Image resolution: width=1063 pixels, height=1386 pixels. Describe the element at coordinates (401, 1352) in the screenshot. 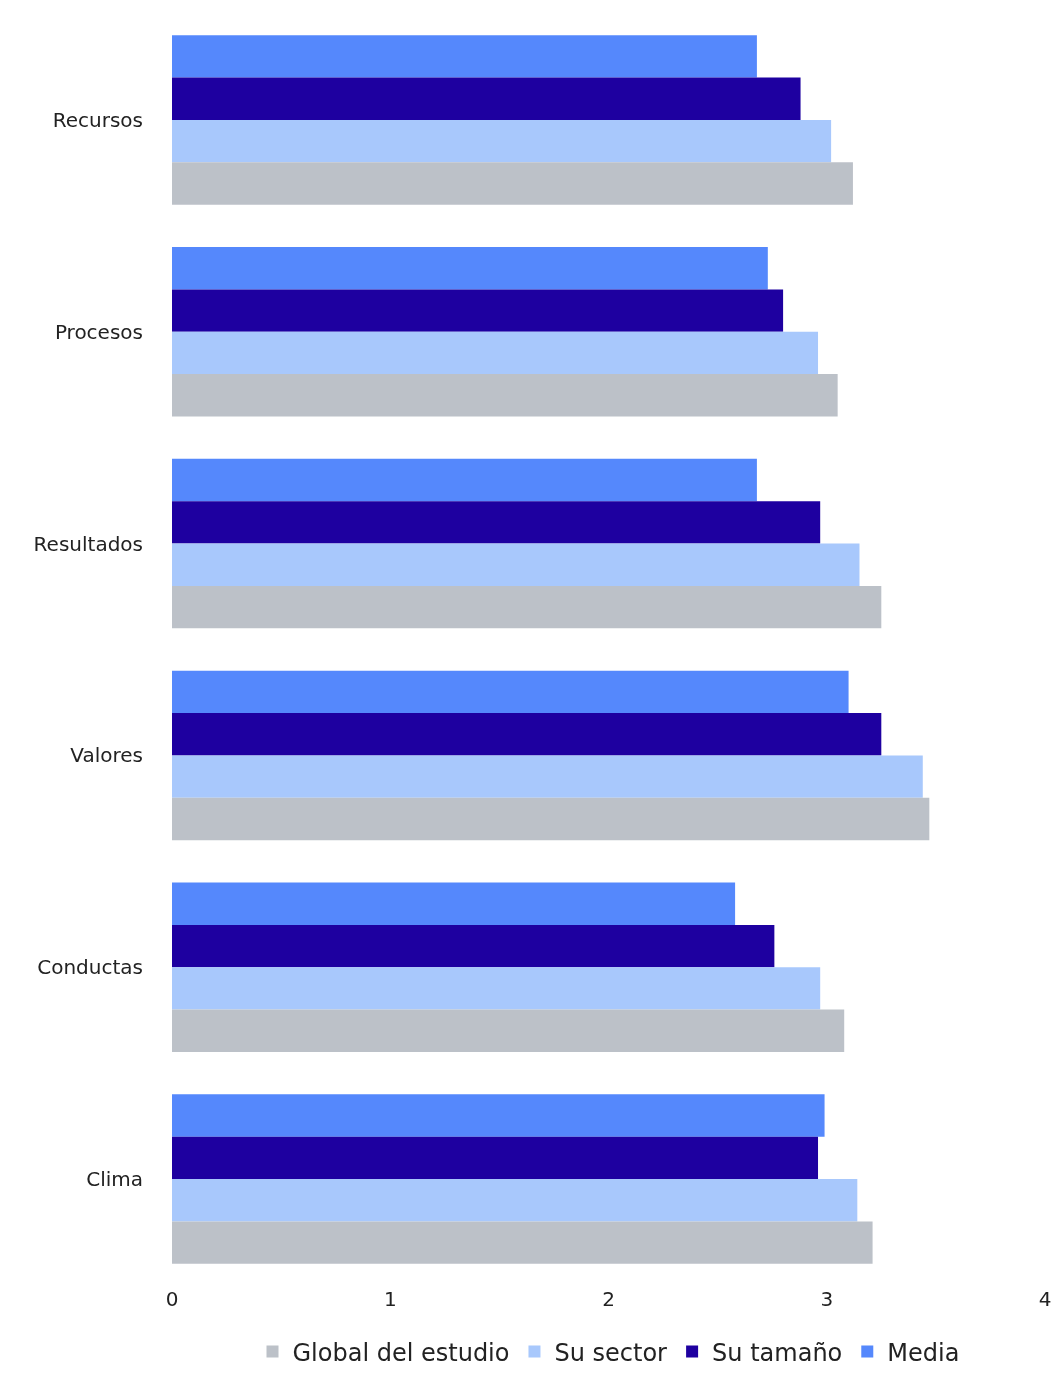

I see `legend-label: Global del estudio` at that location.